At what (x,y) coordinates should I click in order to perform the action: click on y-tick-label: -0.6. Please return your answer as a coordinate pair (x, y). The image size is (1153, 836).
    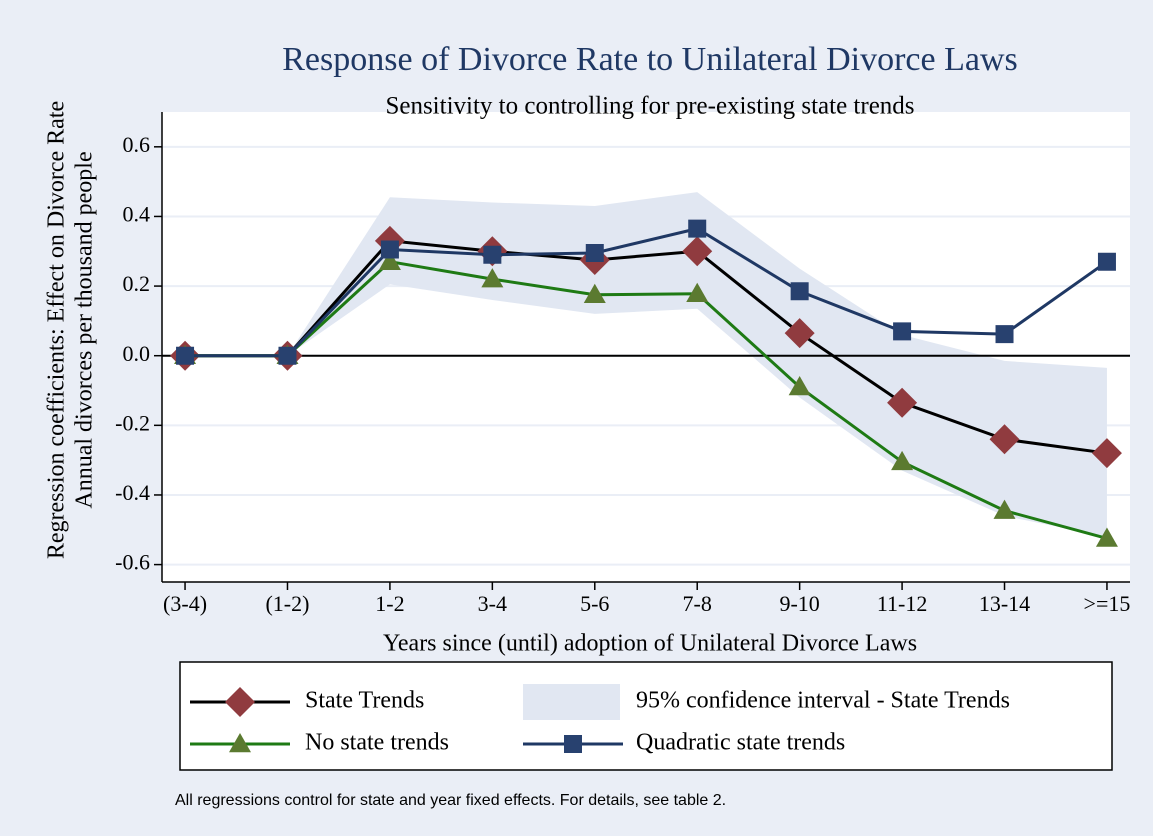
    Looking at the image, I should click on (132, 562).